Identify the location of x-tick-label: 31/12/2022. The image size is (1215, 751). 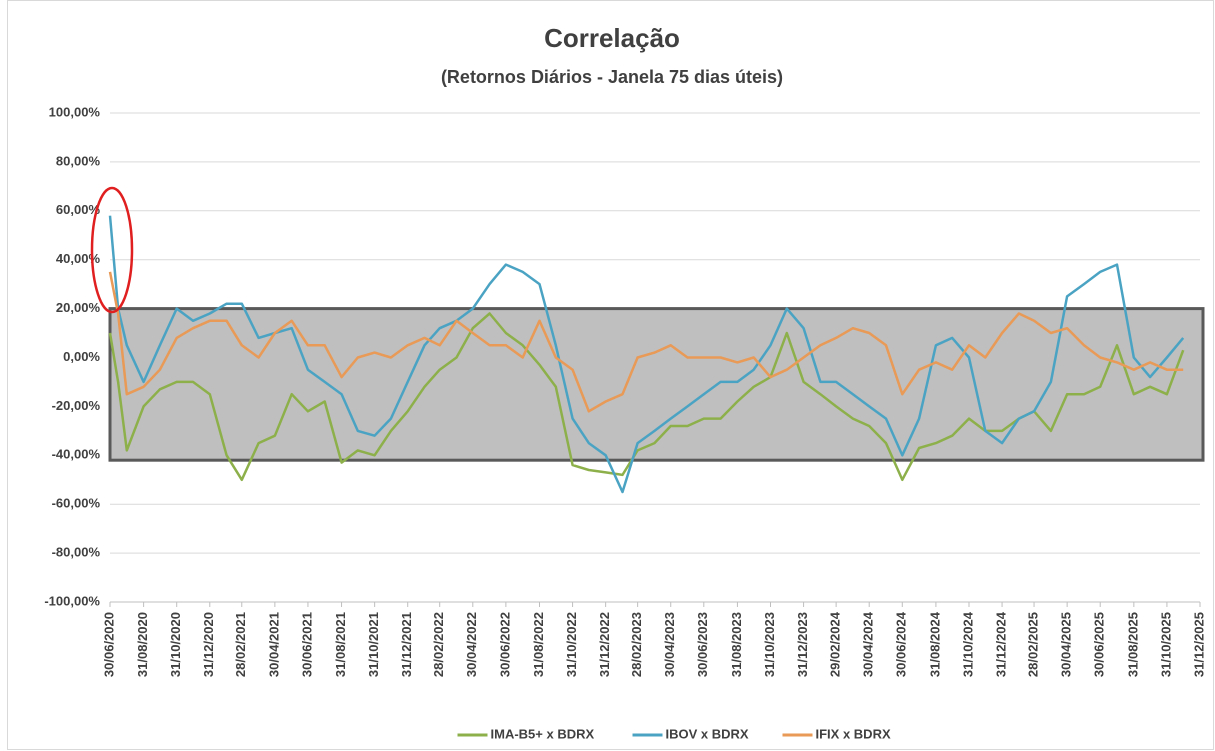
(604, 644).